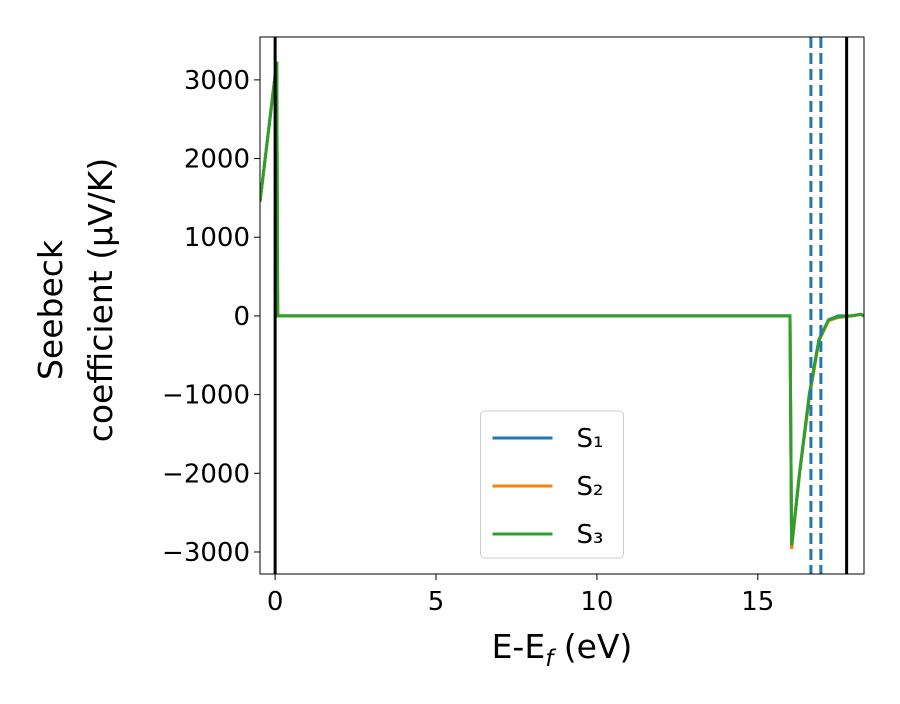 The width and height of the screenshot is (900, 704). I want to click on legend-label: S₃, so click(590, 535).